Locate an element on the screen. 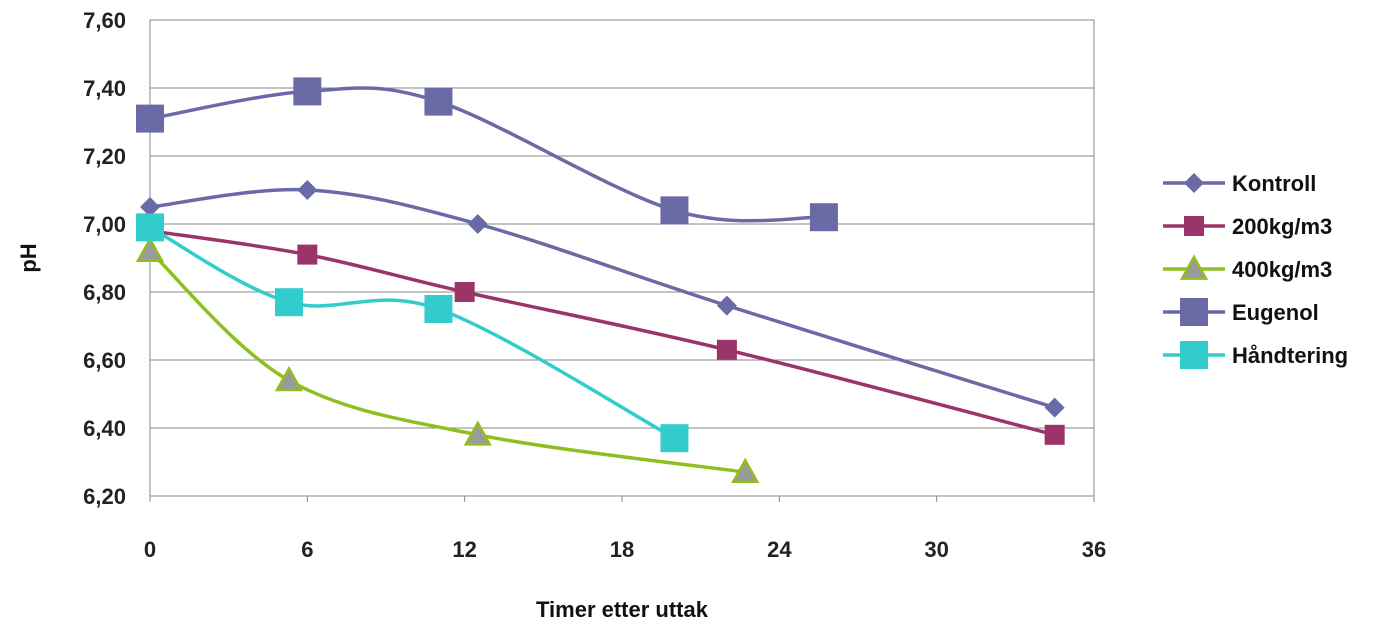 The width and height of the screenshot is (1374, 632). x-tick-label: 6 is located at coordinates (307, 549).